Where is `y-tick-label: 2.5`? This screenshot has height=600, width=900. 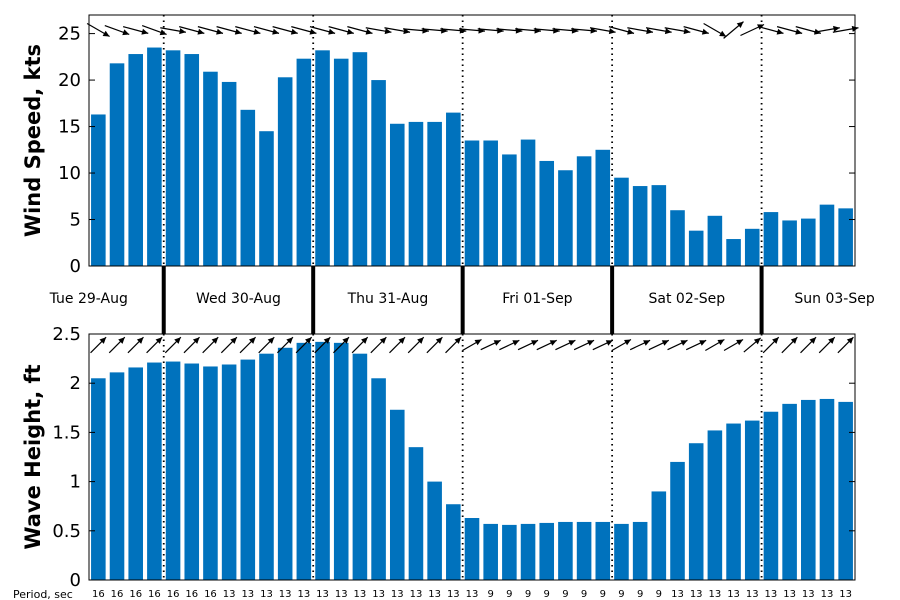
y-tick-label: 2.5 is located at coordinates (66, 334).